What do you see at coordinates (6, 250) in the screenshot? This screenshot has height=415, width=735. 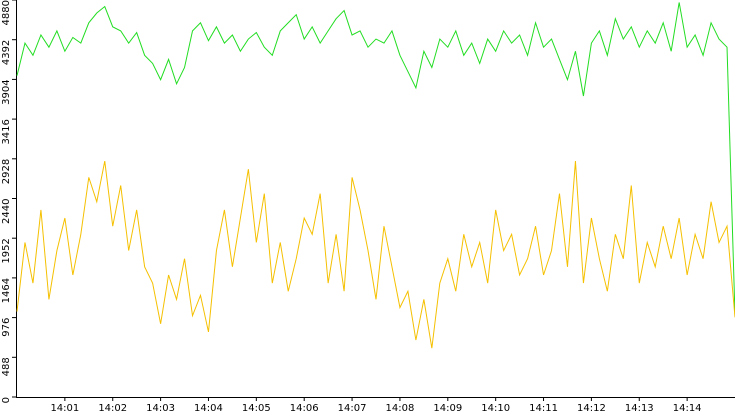 I see `y-tick-label: 1952` at bounding box center [6, 250].